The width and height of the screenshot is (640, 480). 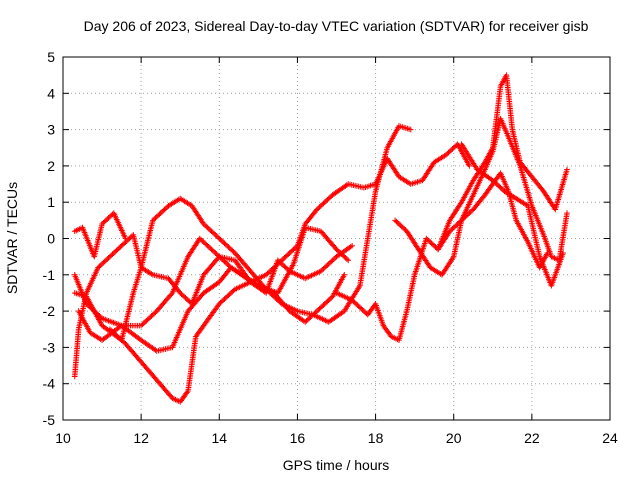 I want to click on series-track-i, so click(x=100, y=235).